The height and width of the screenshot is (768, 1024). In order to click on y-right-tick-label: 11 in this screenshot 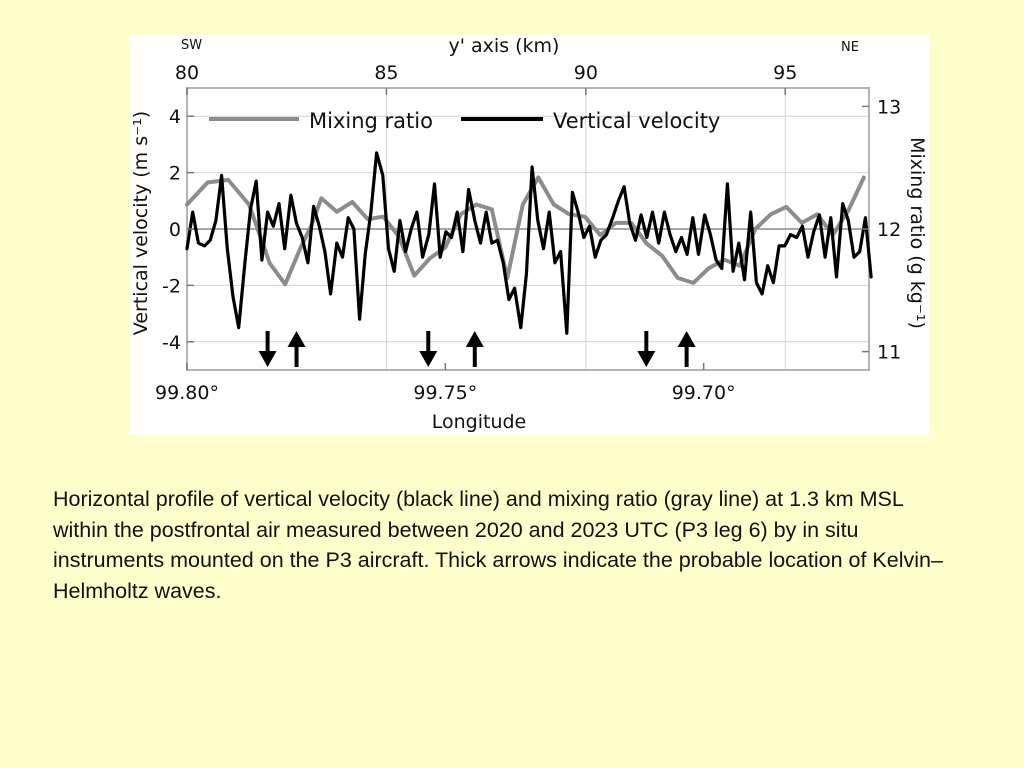, I will do `click(889, 353)`.